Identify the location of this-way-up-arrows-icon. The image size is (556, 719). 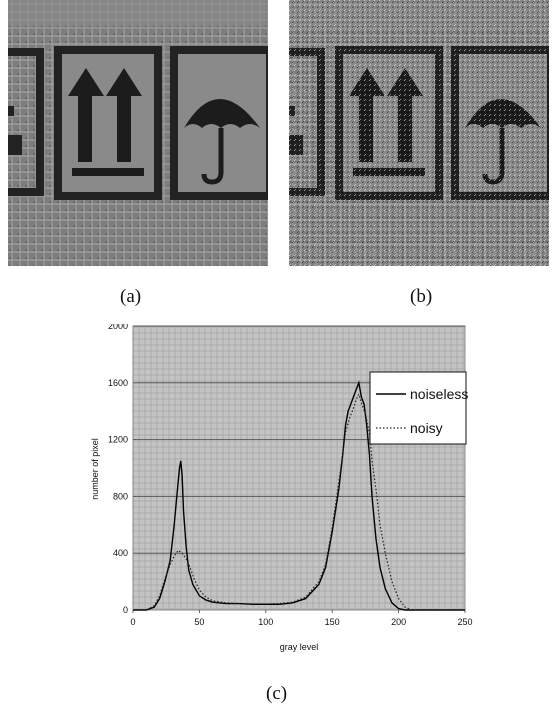
(108, 123).